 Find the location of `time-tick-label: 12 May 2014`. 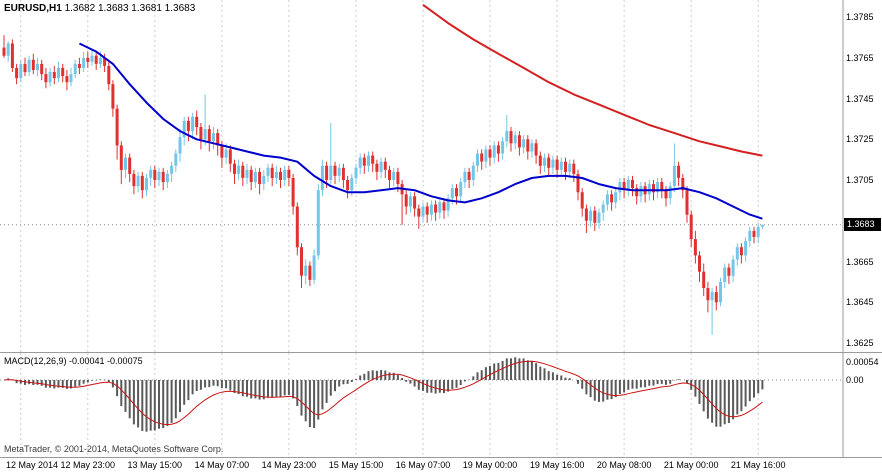

time-tick-label: 12 May 2014 is located at coordinates (32, 465).